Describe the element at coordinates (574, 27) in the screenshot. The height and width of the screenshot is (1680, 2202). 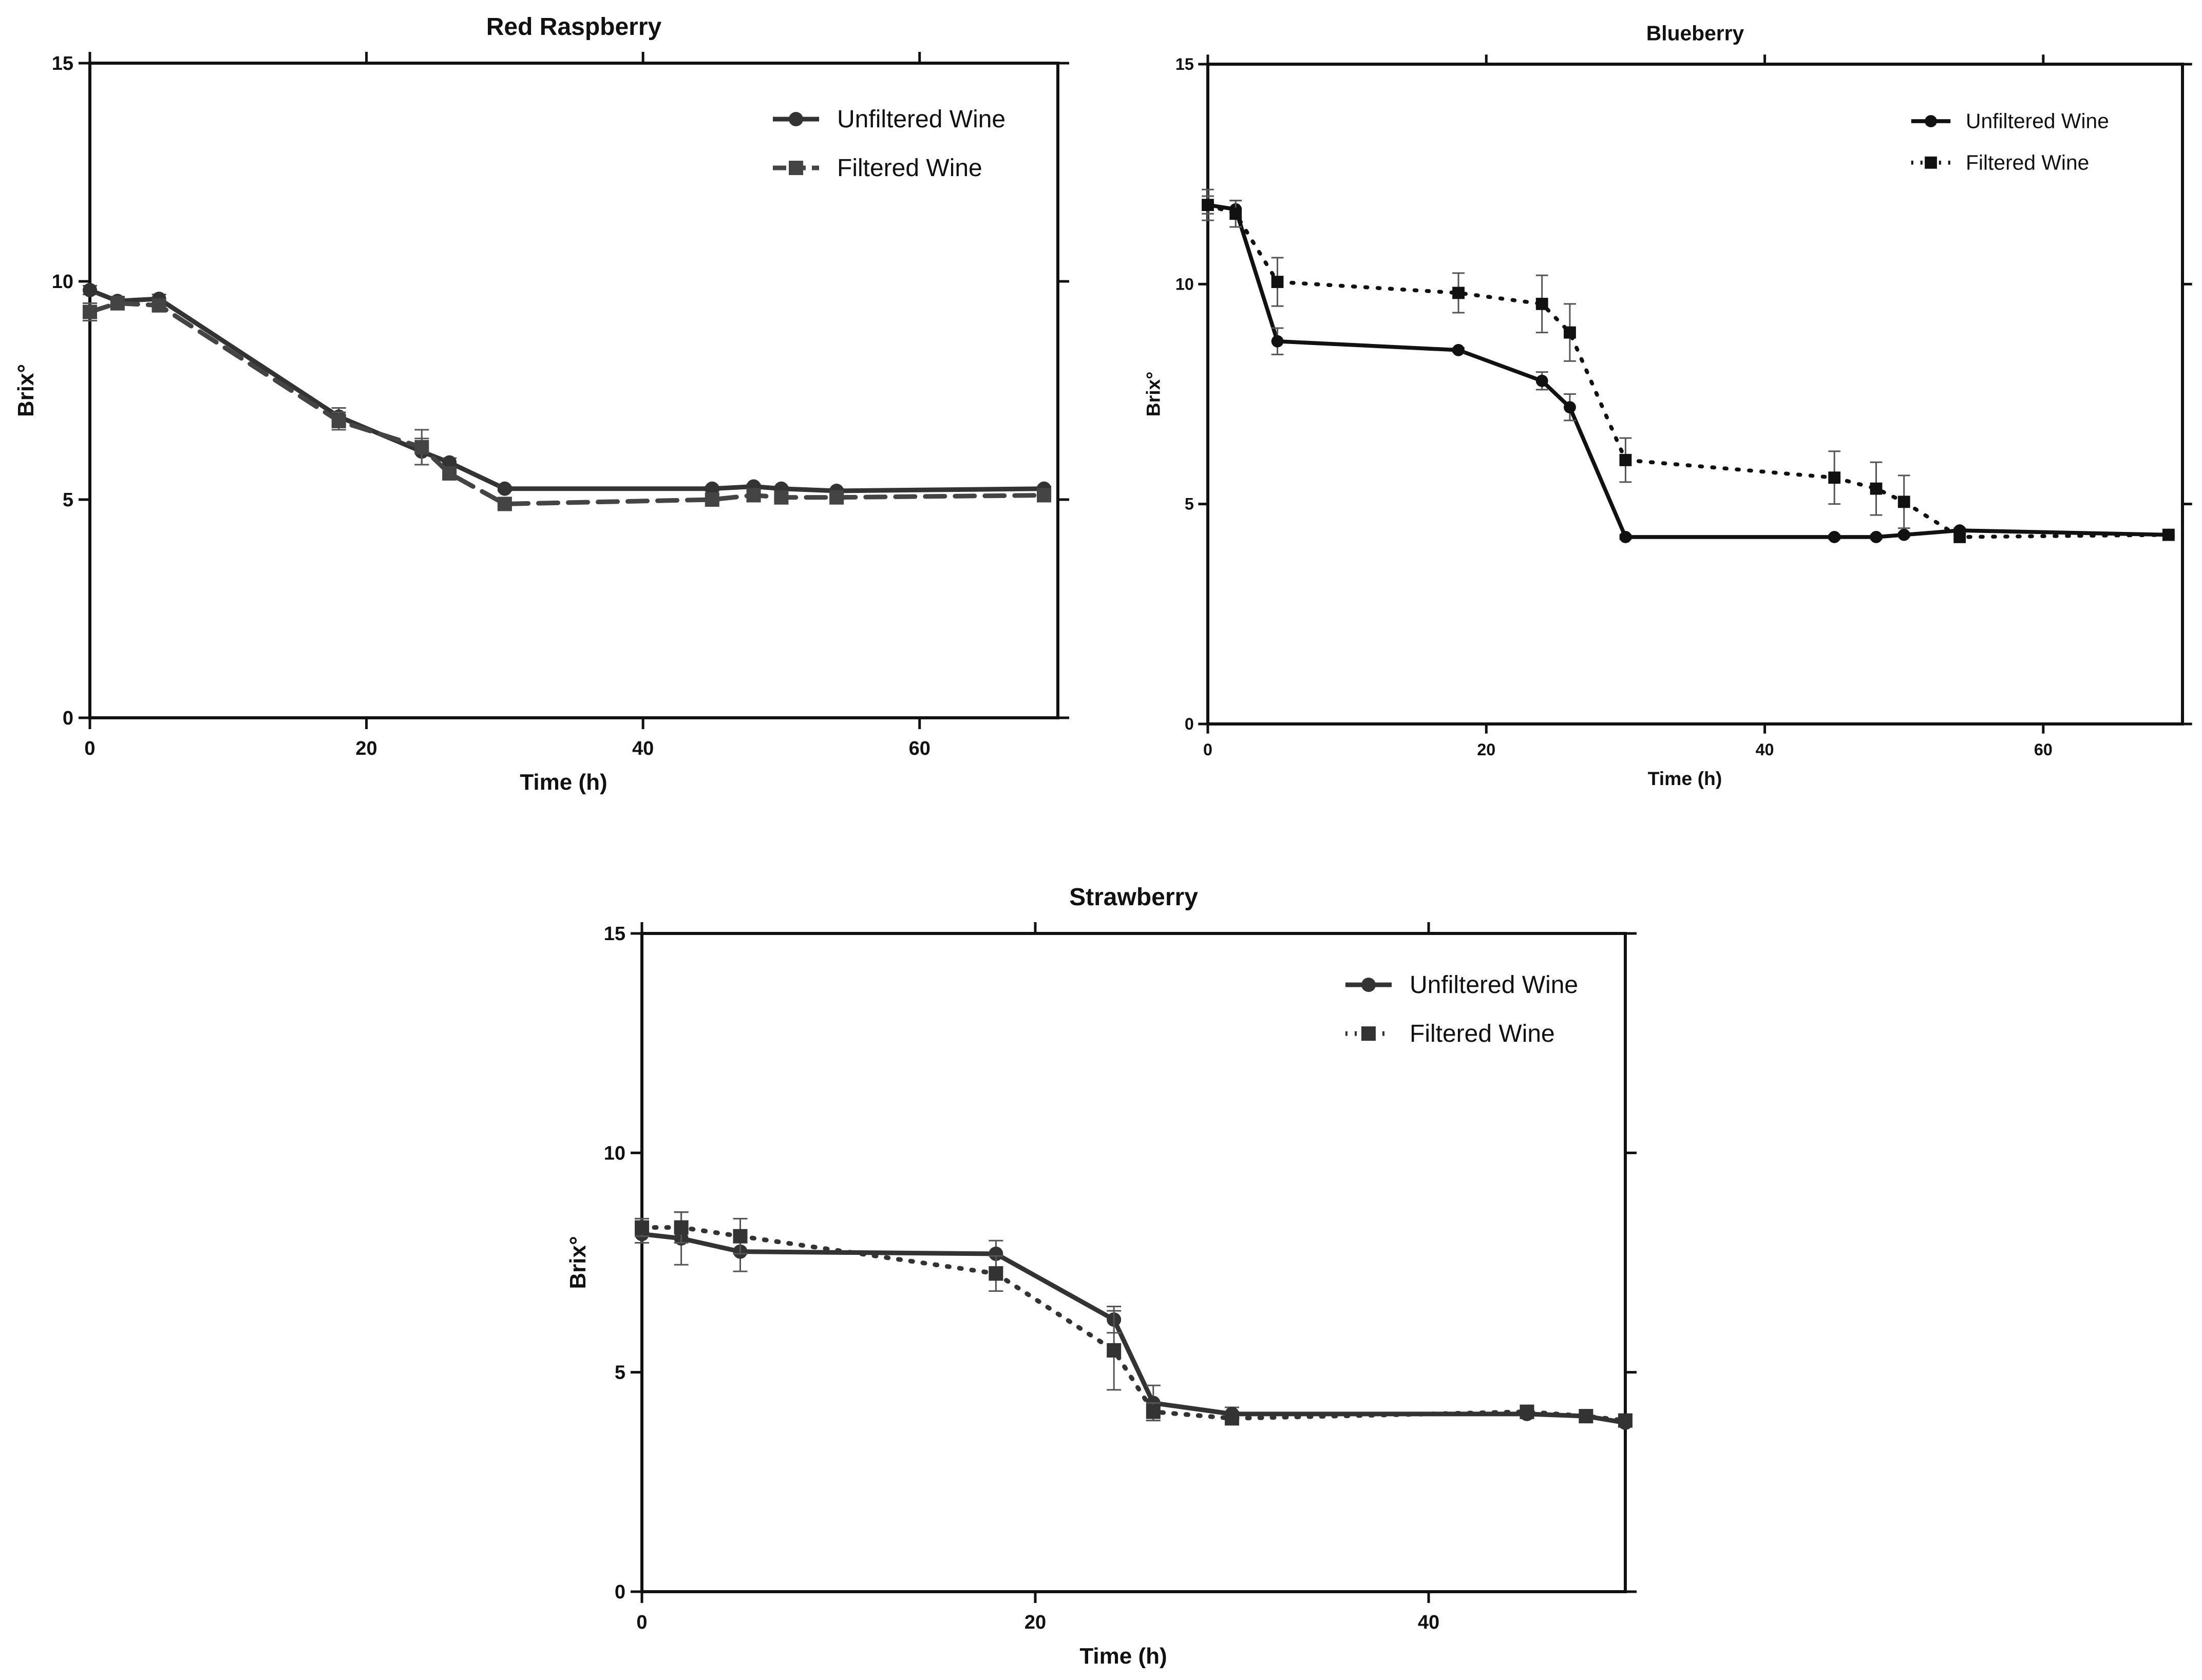
I see `chart-title: Red Raspberry` at that location.